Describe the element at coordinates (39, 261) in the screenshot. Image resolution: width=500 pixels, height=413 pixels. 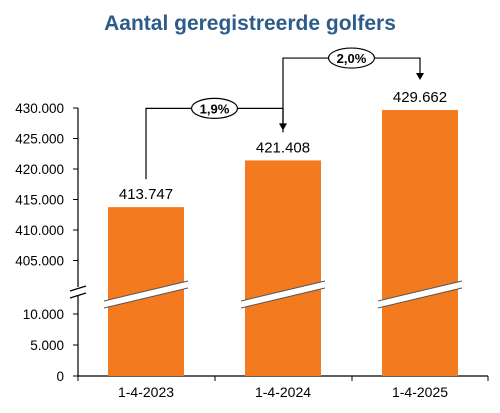
I see `y-tick-label: 405.000` at that location.